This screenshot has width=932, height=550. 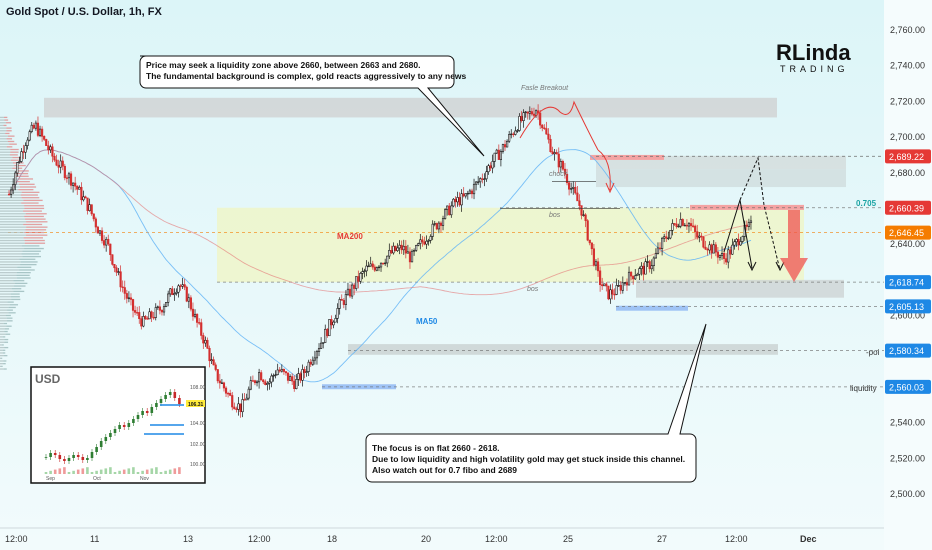 I want to click on time-axis: 12:00 11 13 12:00 18 20 12:00 25 27 12:00 Dec, so click(x=442, y=535).